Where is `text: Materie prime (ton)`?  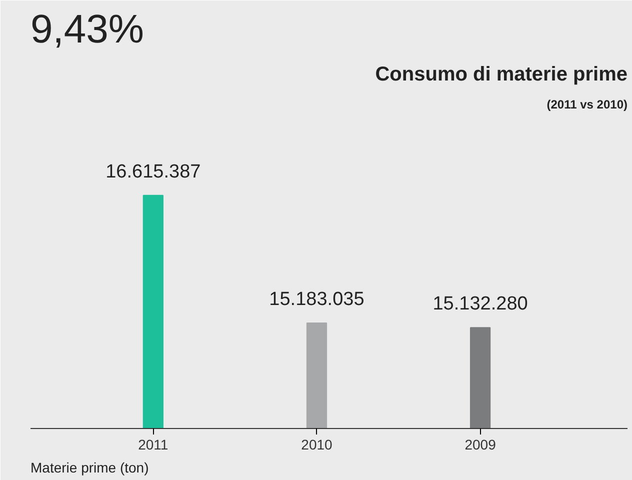
text: Materie prime (ton) is located at coordinates (89, 468).